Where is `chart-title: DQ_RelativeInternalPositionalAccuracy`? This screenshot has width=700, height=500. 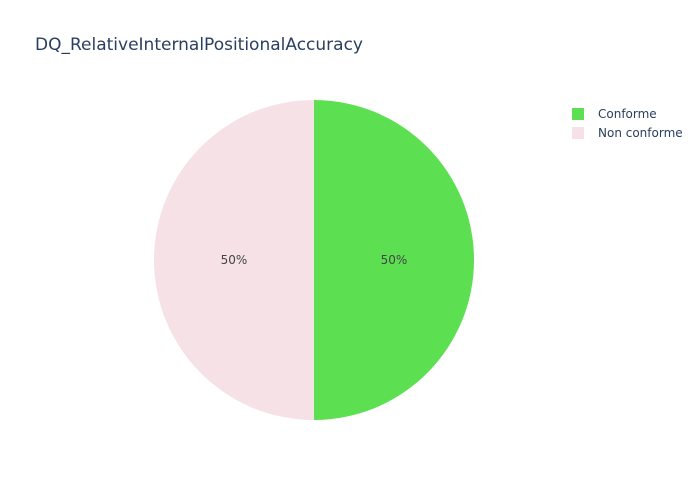
chart-title: DQ_RelativeInternalPositionalAccuracy is located at coordinates (199, 45).